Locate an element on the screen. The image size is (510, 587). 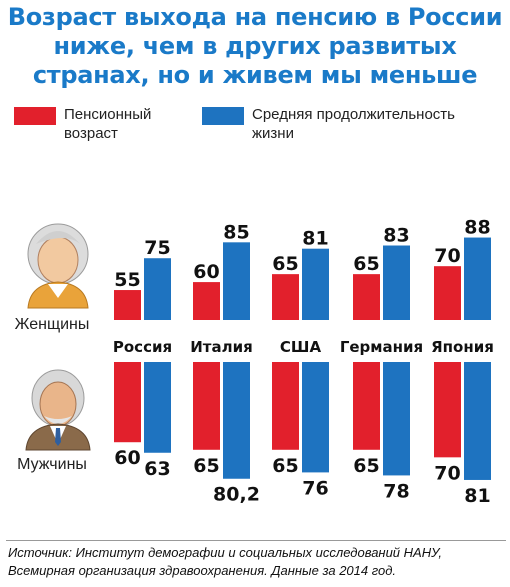
legend-label-pension: Пенсионный возраст is located at coordinates (108, 124).